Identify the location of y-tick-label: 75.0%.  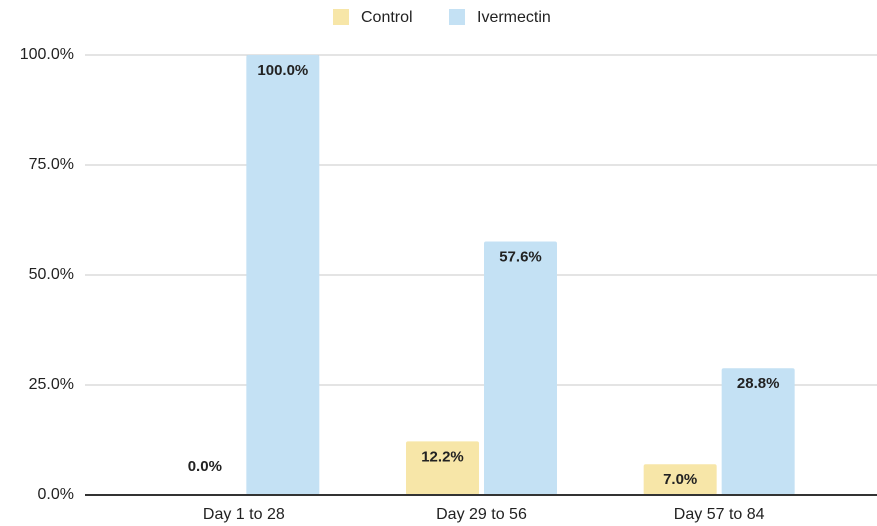
(51, 164).